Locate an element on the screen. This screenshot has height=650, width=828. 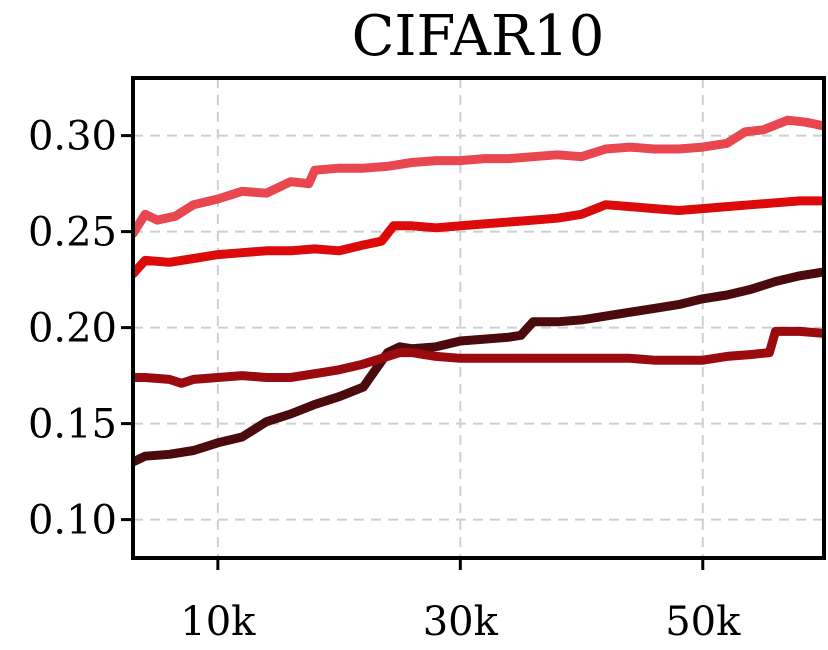
y-tick-label: 0.30 is located at coordinates (72, 137).